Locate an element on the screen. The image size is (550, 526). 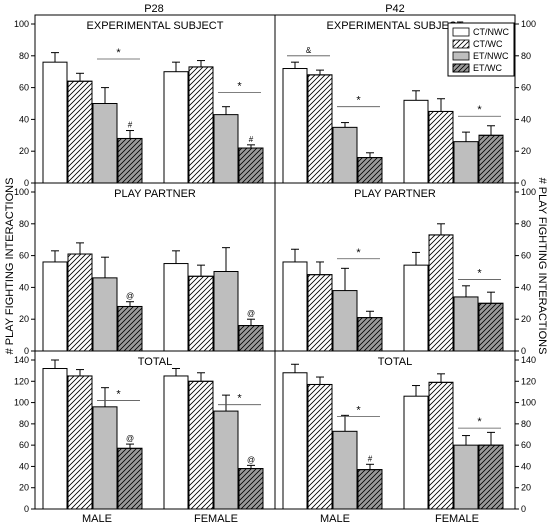
y-axis-label-right: # PLAY FIGHTING INTERACTIONS is located at coordinates (542, 266).